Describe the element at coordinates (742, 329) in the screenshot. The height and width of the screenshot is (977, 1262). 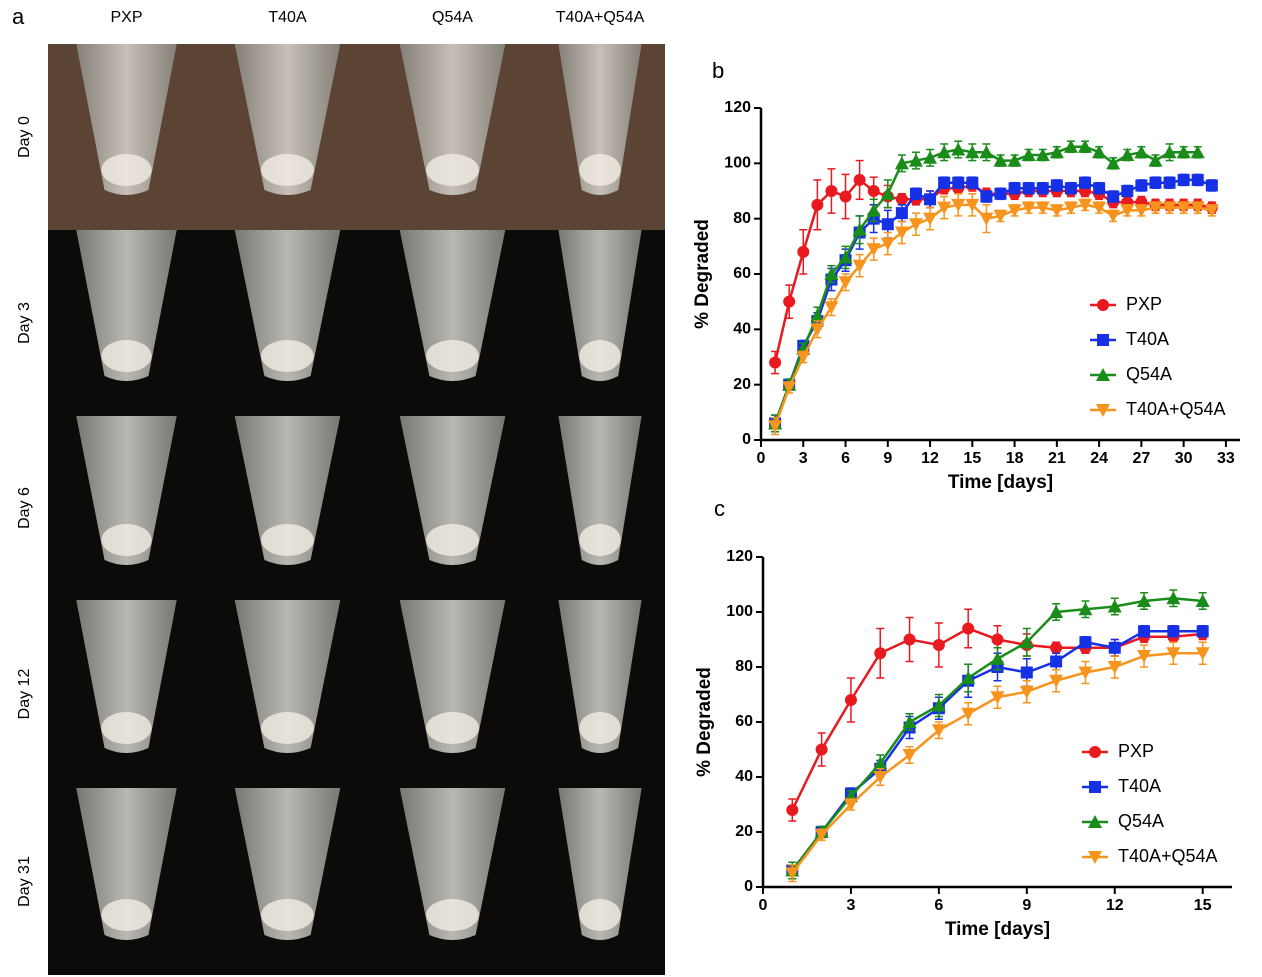
I see `y-tick-label: 40` at that location.